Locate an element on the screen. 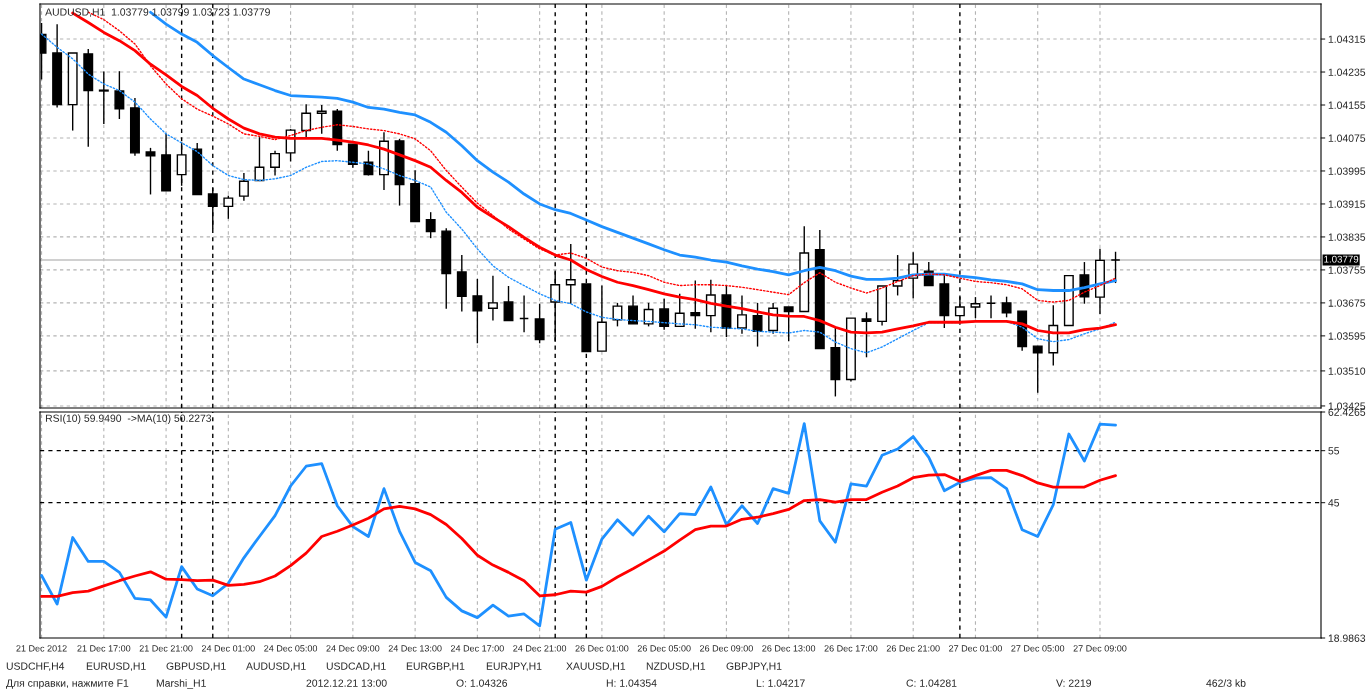  text: GBPUSD,H1 is located at coordinates (196, 667).